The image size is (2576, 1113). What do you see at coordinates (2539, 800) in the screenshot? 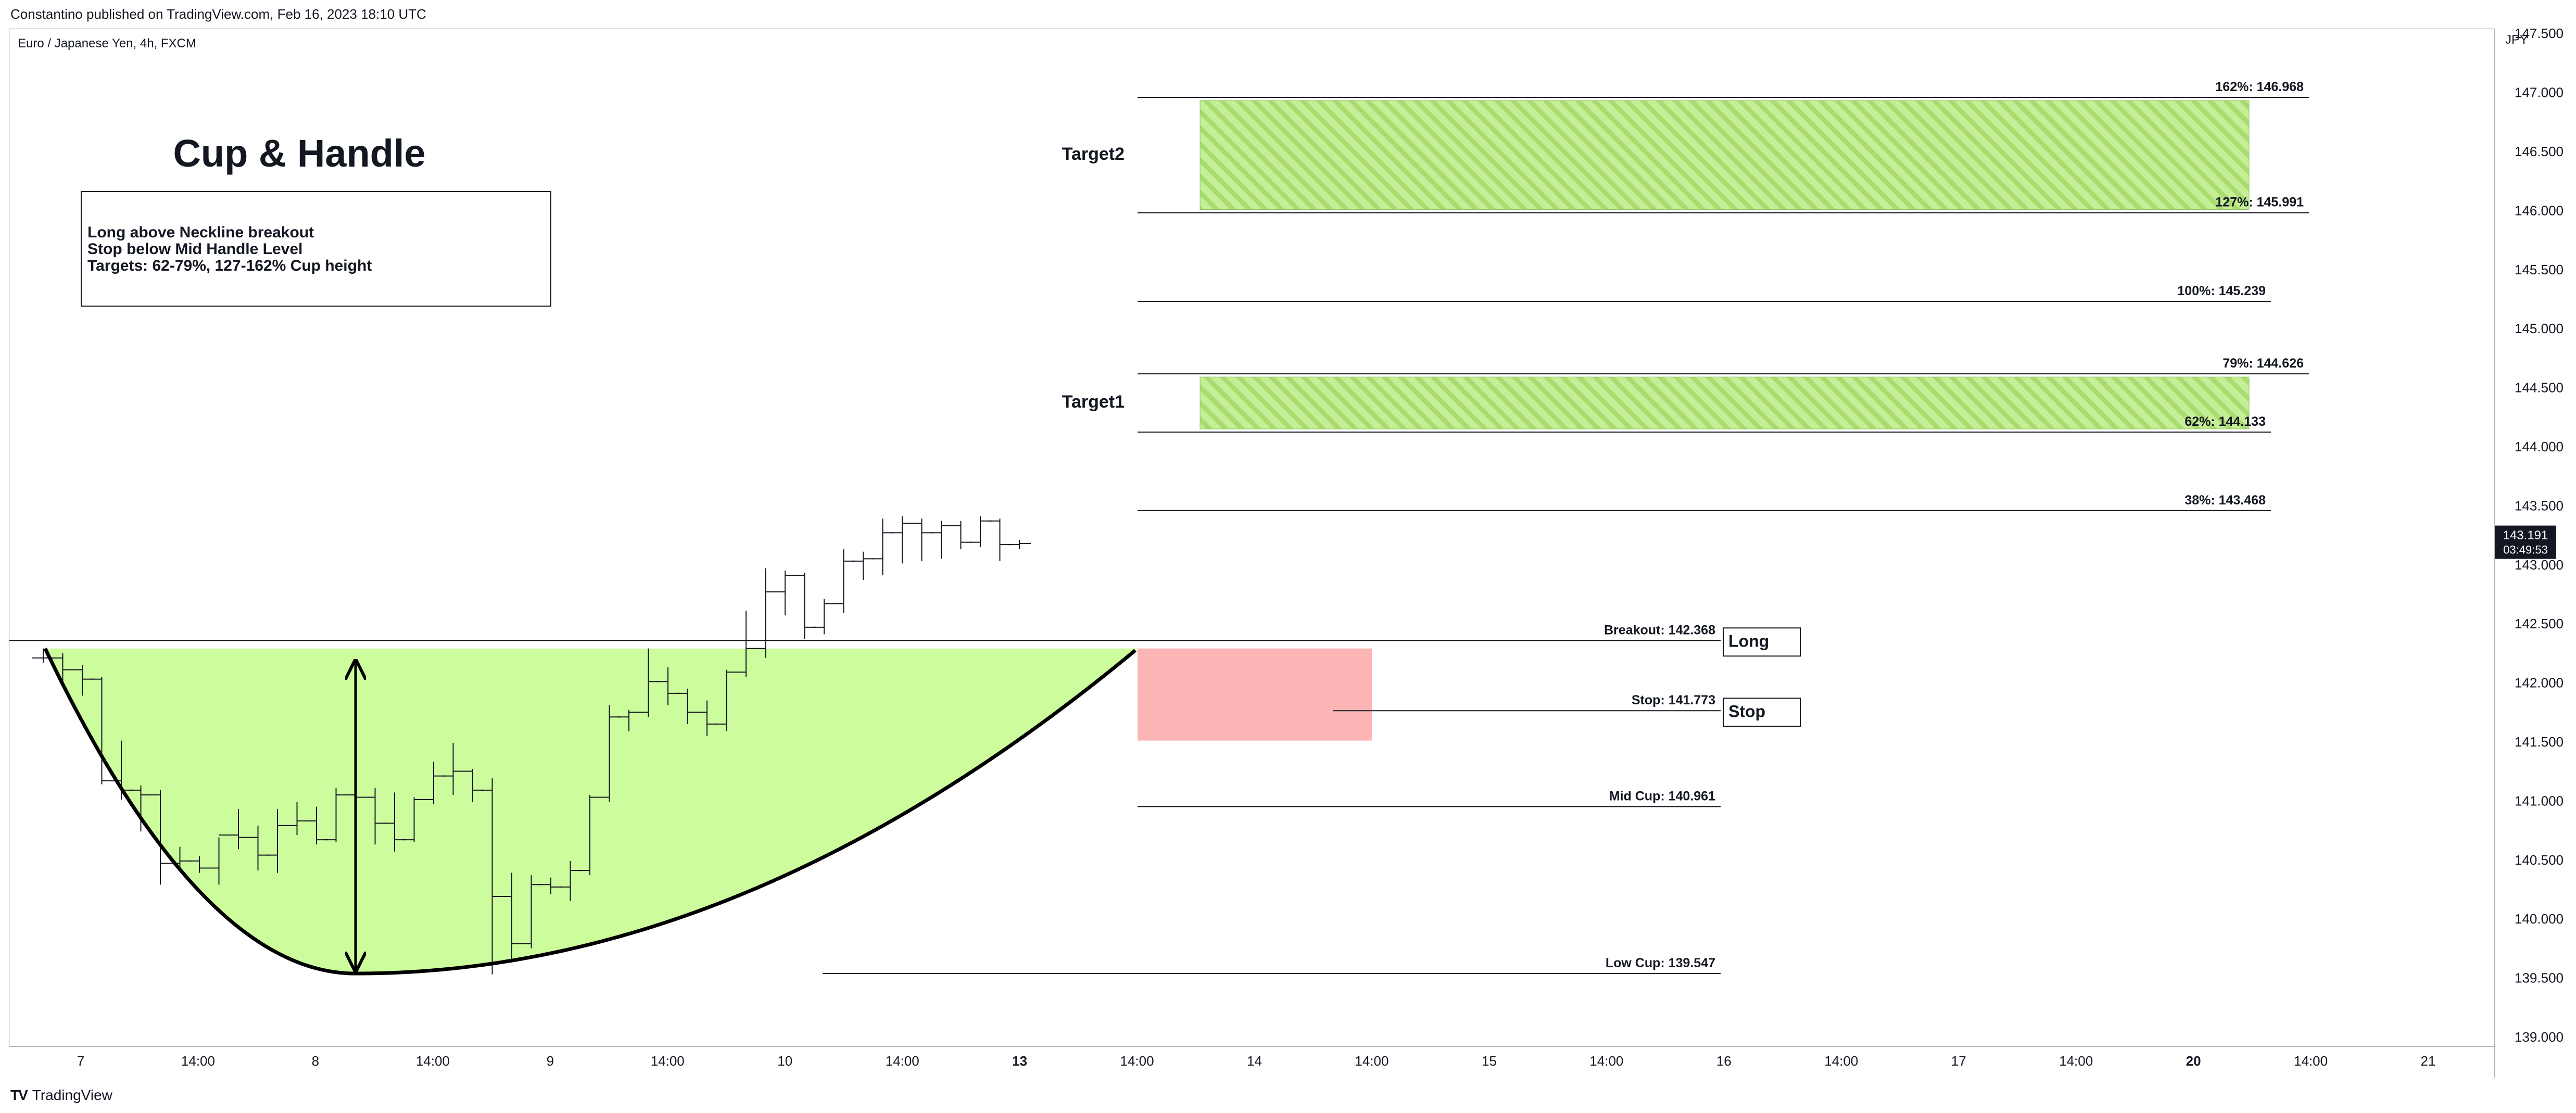
I see `y-tick-label: 141.000` at bounding box center [2539, 800].